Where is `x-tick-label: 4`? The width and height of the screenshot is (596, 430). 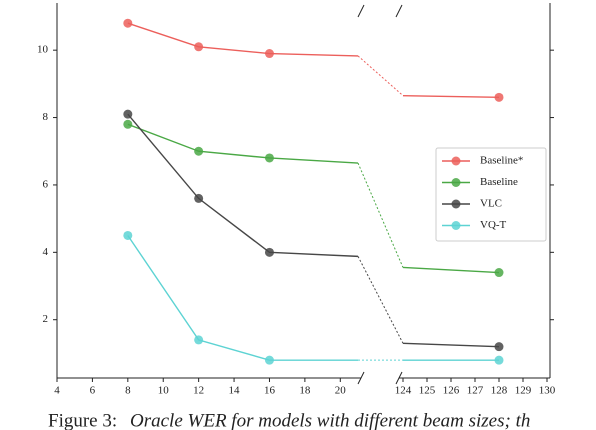 x-tick-label: 4 is located at coordinates (57, 391).